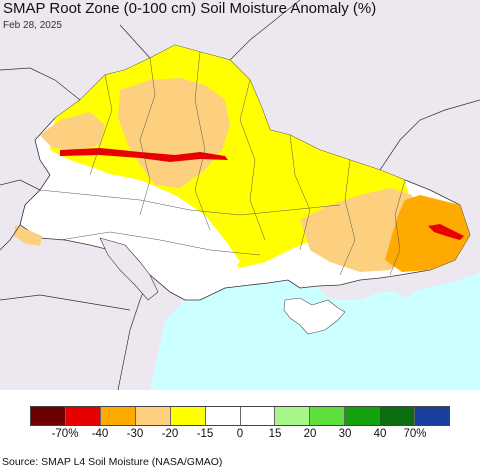 This screenshot has width=480, height=470. Describe the element at coordinates (174, 133) in the screenshot. I see `dry-patch-central-north` at that location.